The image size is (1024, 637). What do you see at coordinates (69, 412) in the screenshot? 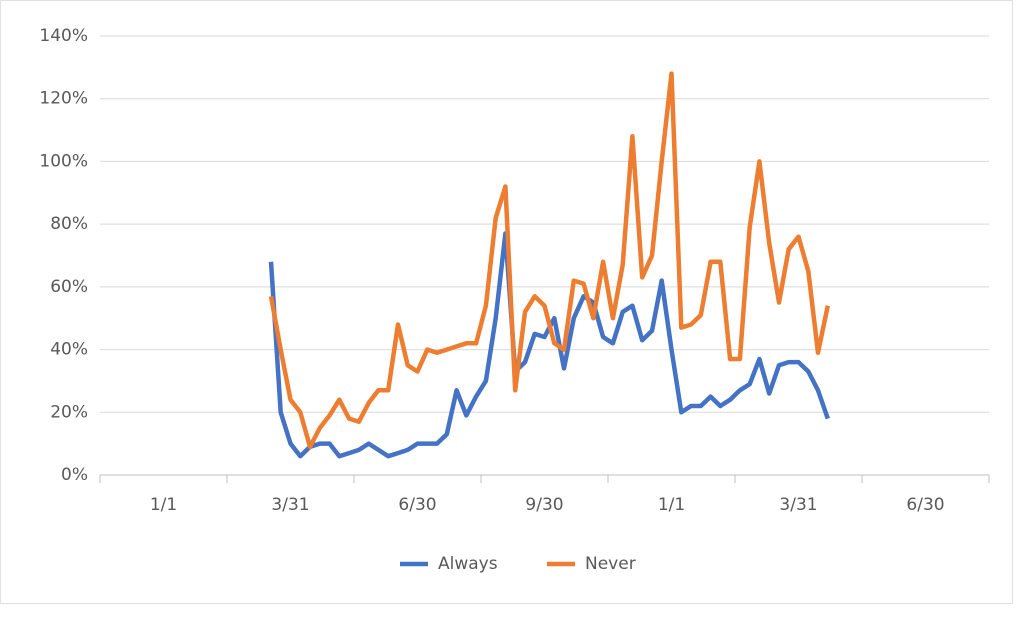
I see `y-tick-label: 20%` at bounding box center [69, 412].